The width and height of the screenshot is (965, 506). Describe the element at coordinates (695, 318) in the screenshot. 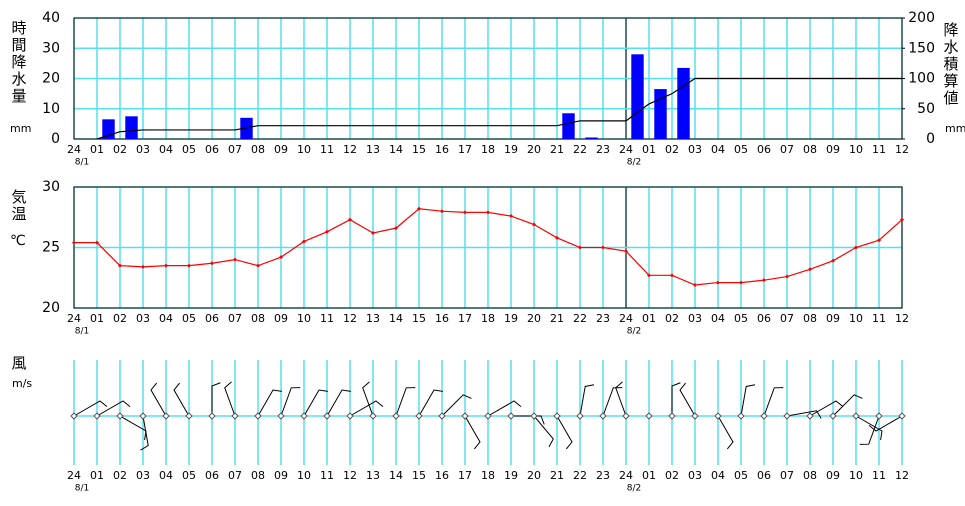

I see `x-tick-label: 03` at that location.